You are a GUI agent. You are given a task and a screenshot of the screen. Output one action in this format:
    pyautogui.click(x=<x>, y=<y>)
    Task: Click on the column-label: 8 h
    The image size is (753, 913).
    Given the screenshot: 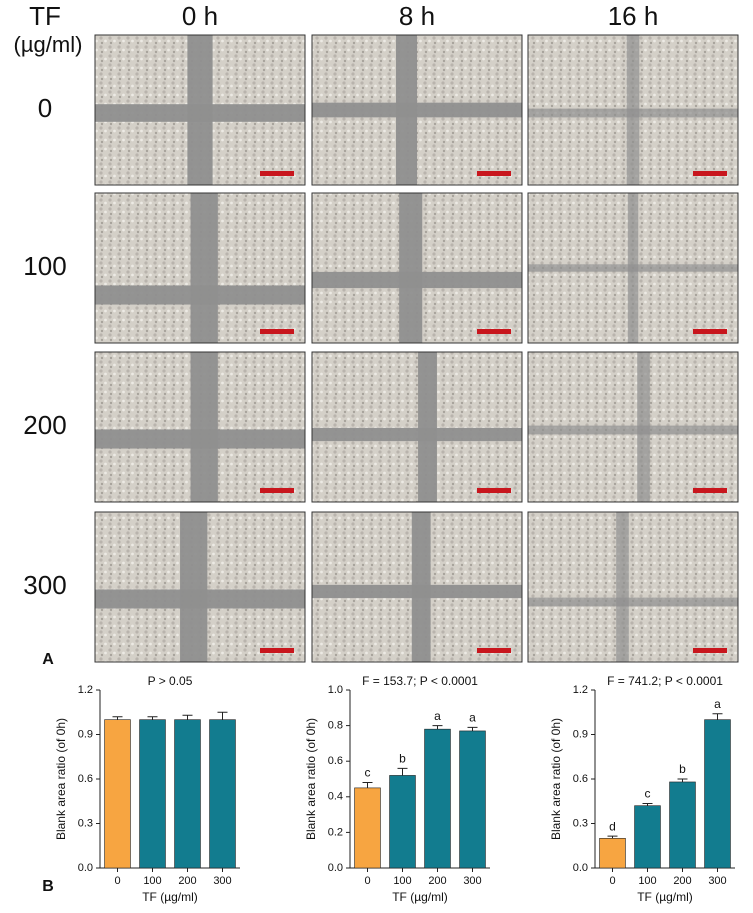 What is the action you would take?
    pyautogui.click(x=417, y=16)
    